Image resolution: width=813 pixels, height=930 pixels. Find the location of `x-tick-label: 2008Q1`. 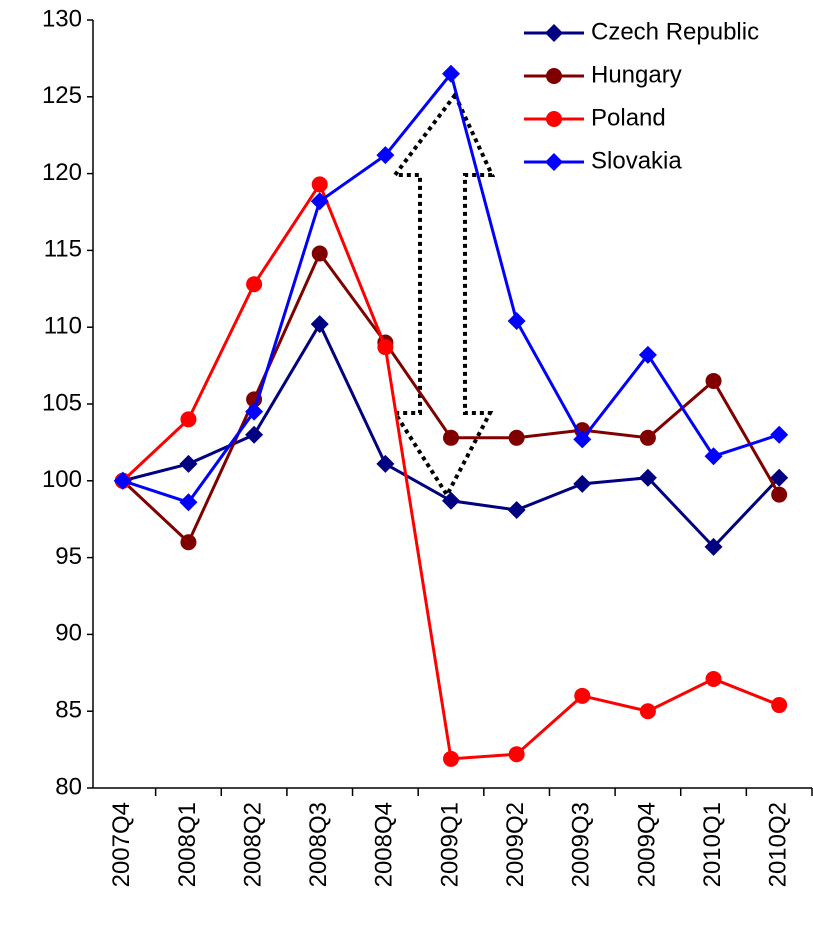

x-tick-label: 2008Q1 is located at coordinates (187, 844).